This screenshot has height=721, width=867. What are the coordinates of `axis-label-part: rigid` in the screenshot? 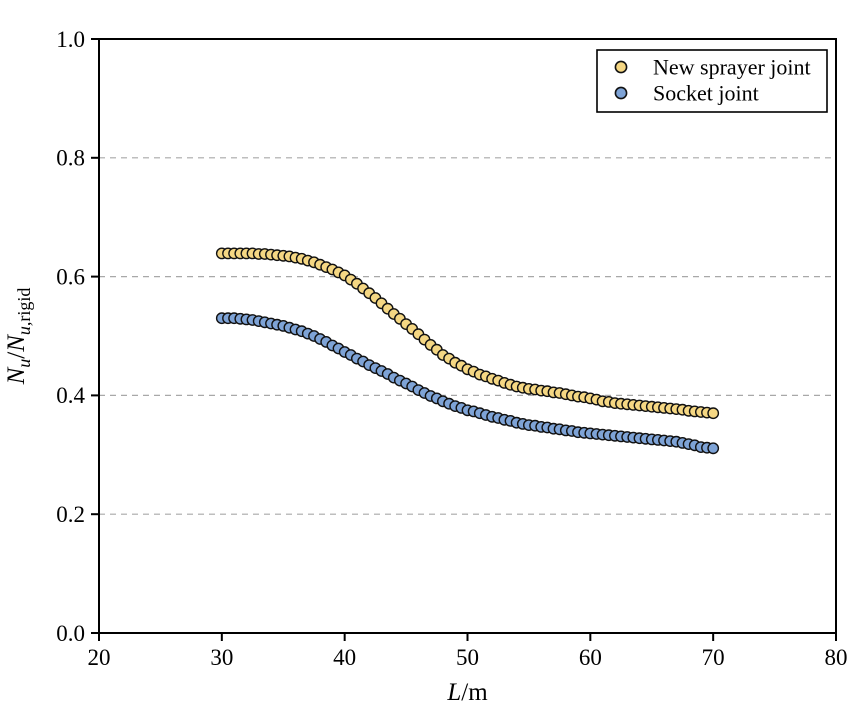 It's located at (24, 305).